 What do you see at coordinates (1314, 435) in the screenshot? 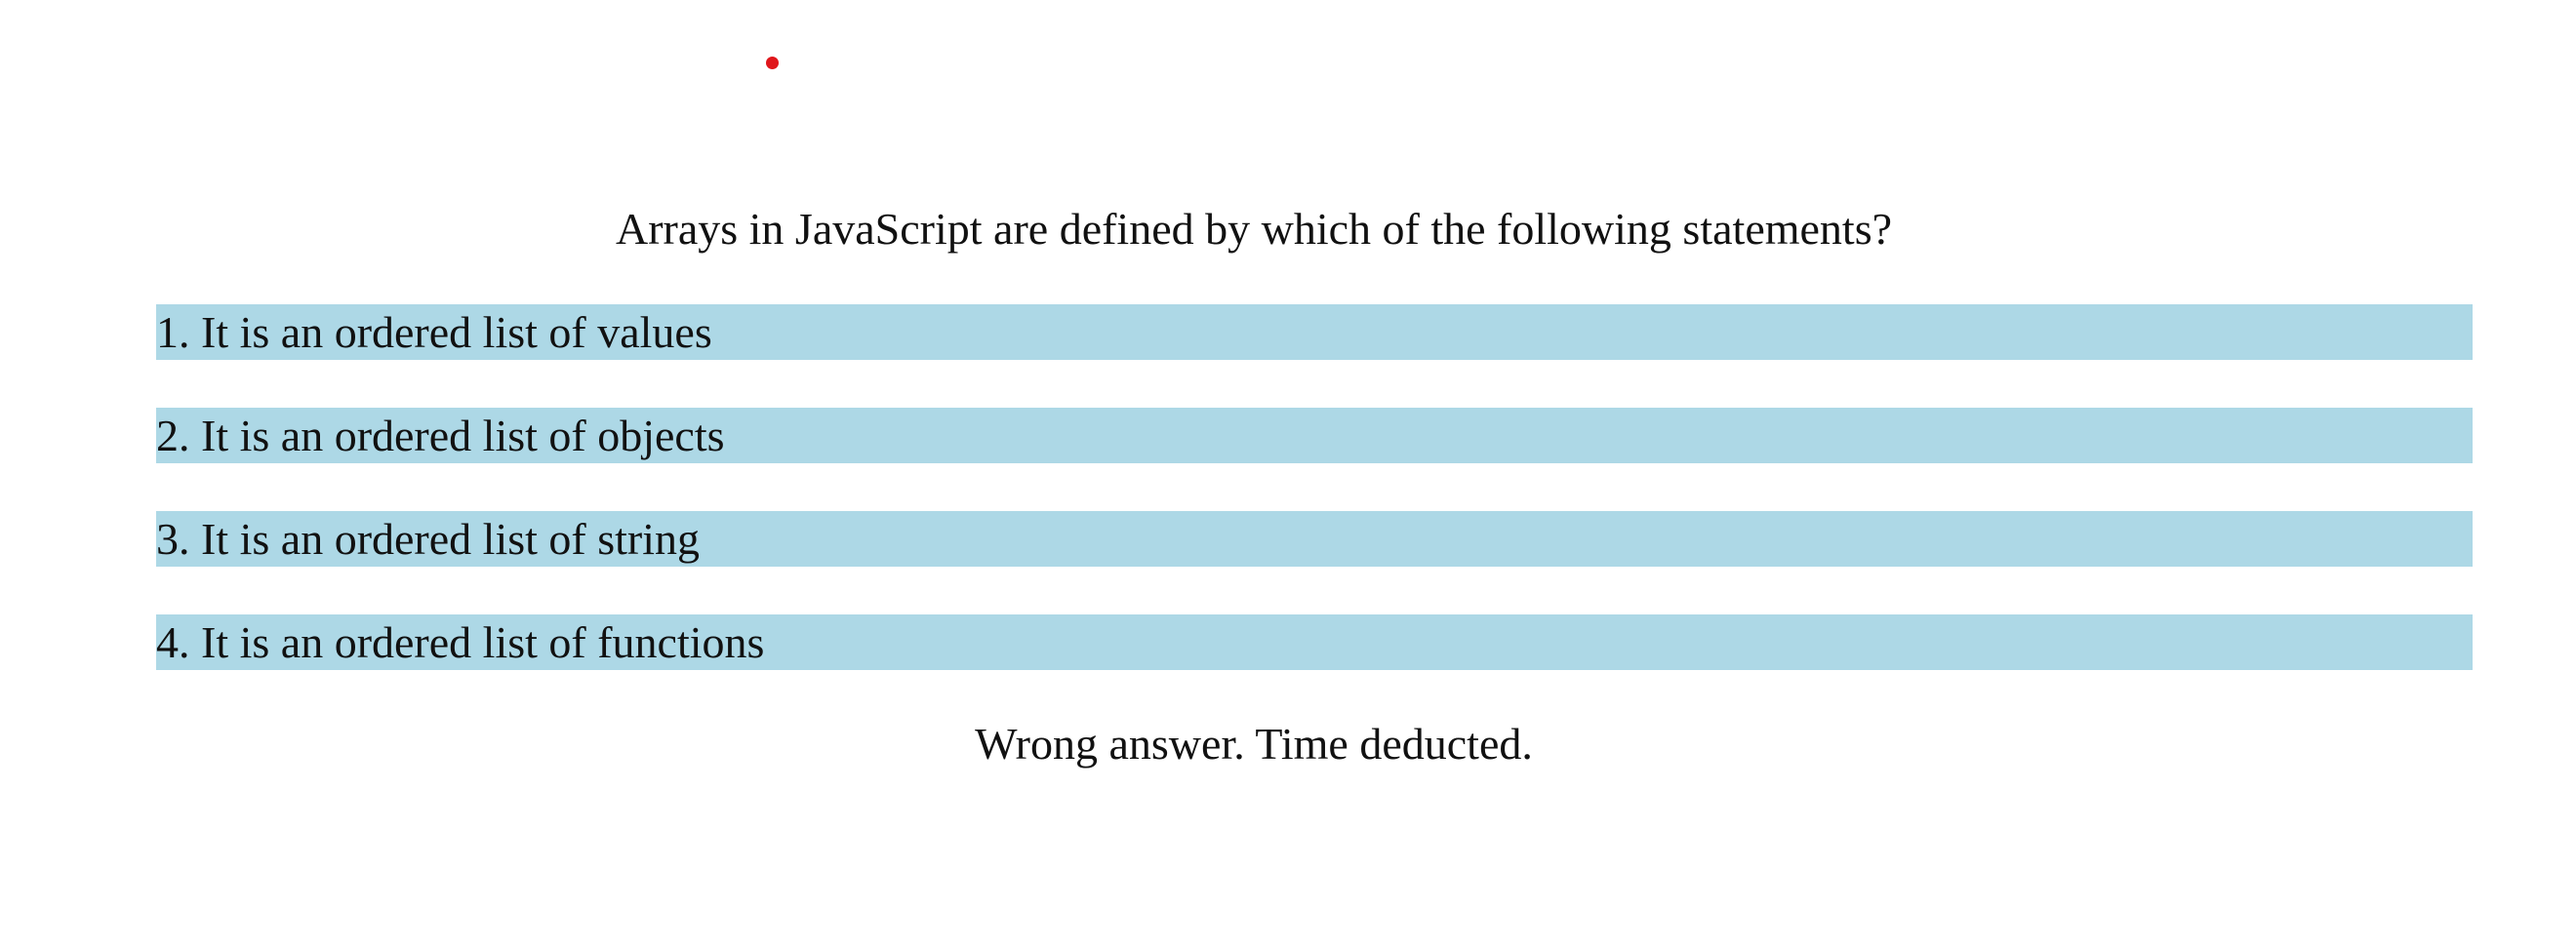
I see `answer-option-2: 2. It is an ordered list of objects` at bounding box center [1314, 435].